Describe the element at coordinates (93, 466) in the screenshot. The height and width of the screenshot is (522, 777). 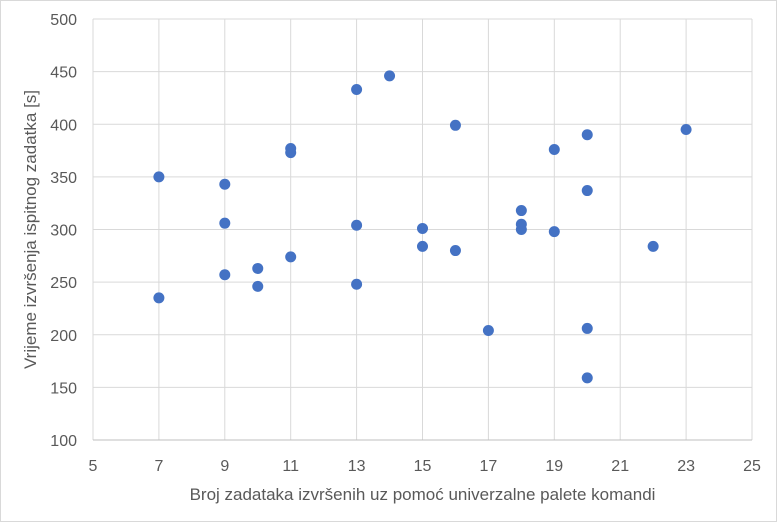
I see `x-tick-label: 5` at that location.